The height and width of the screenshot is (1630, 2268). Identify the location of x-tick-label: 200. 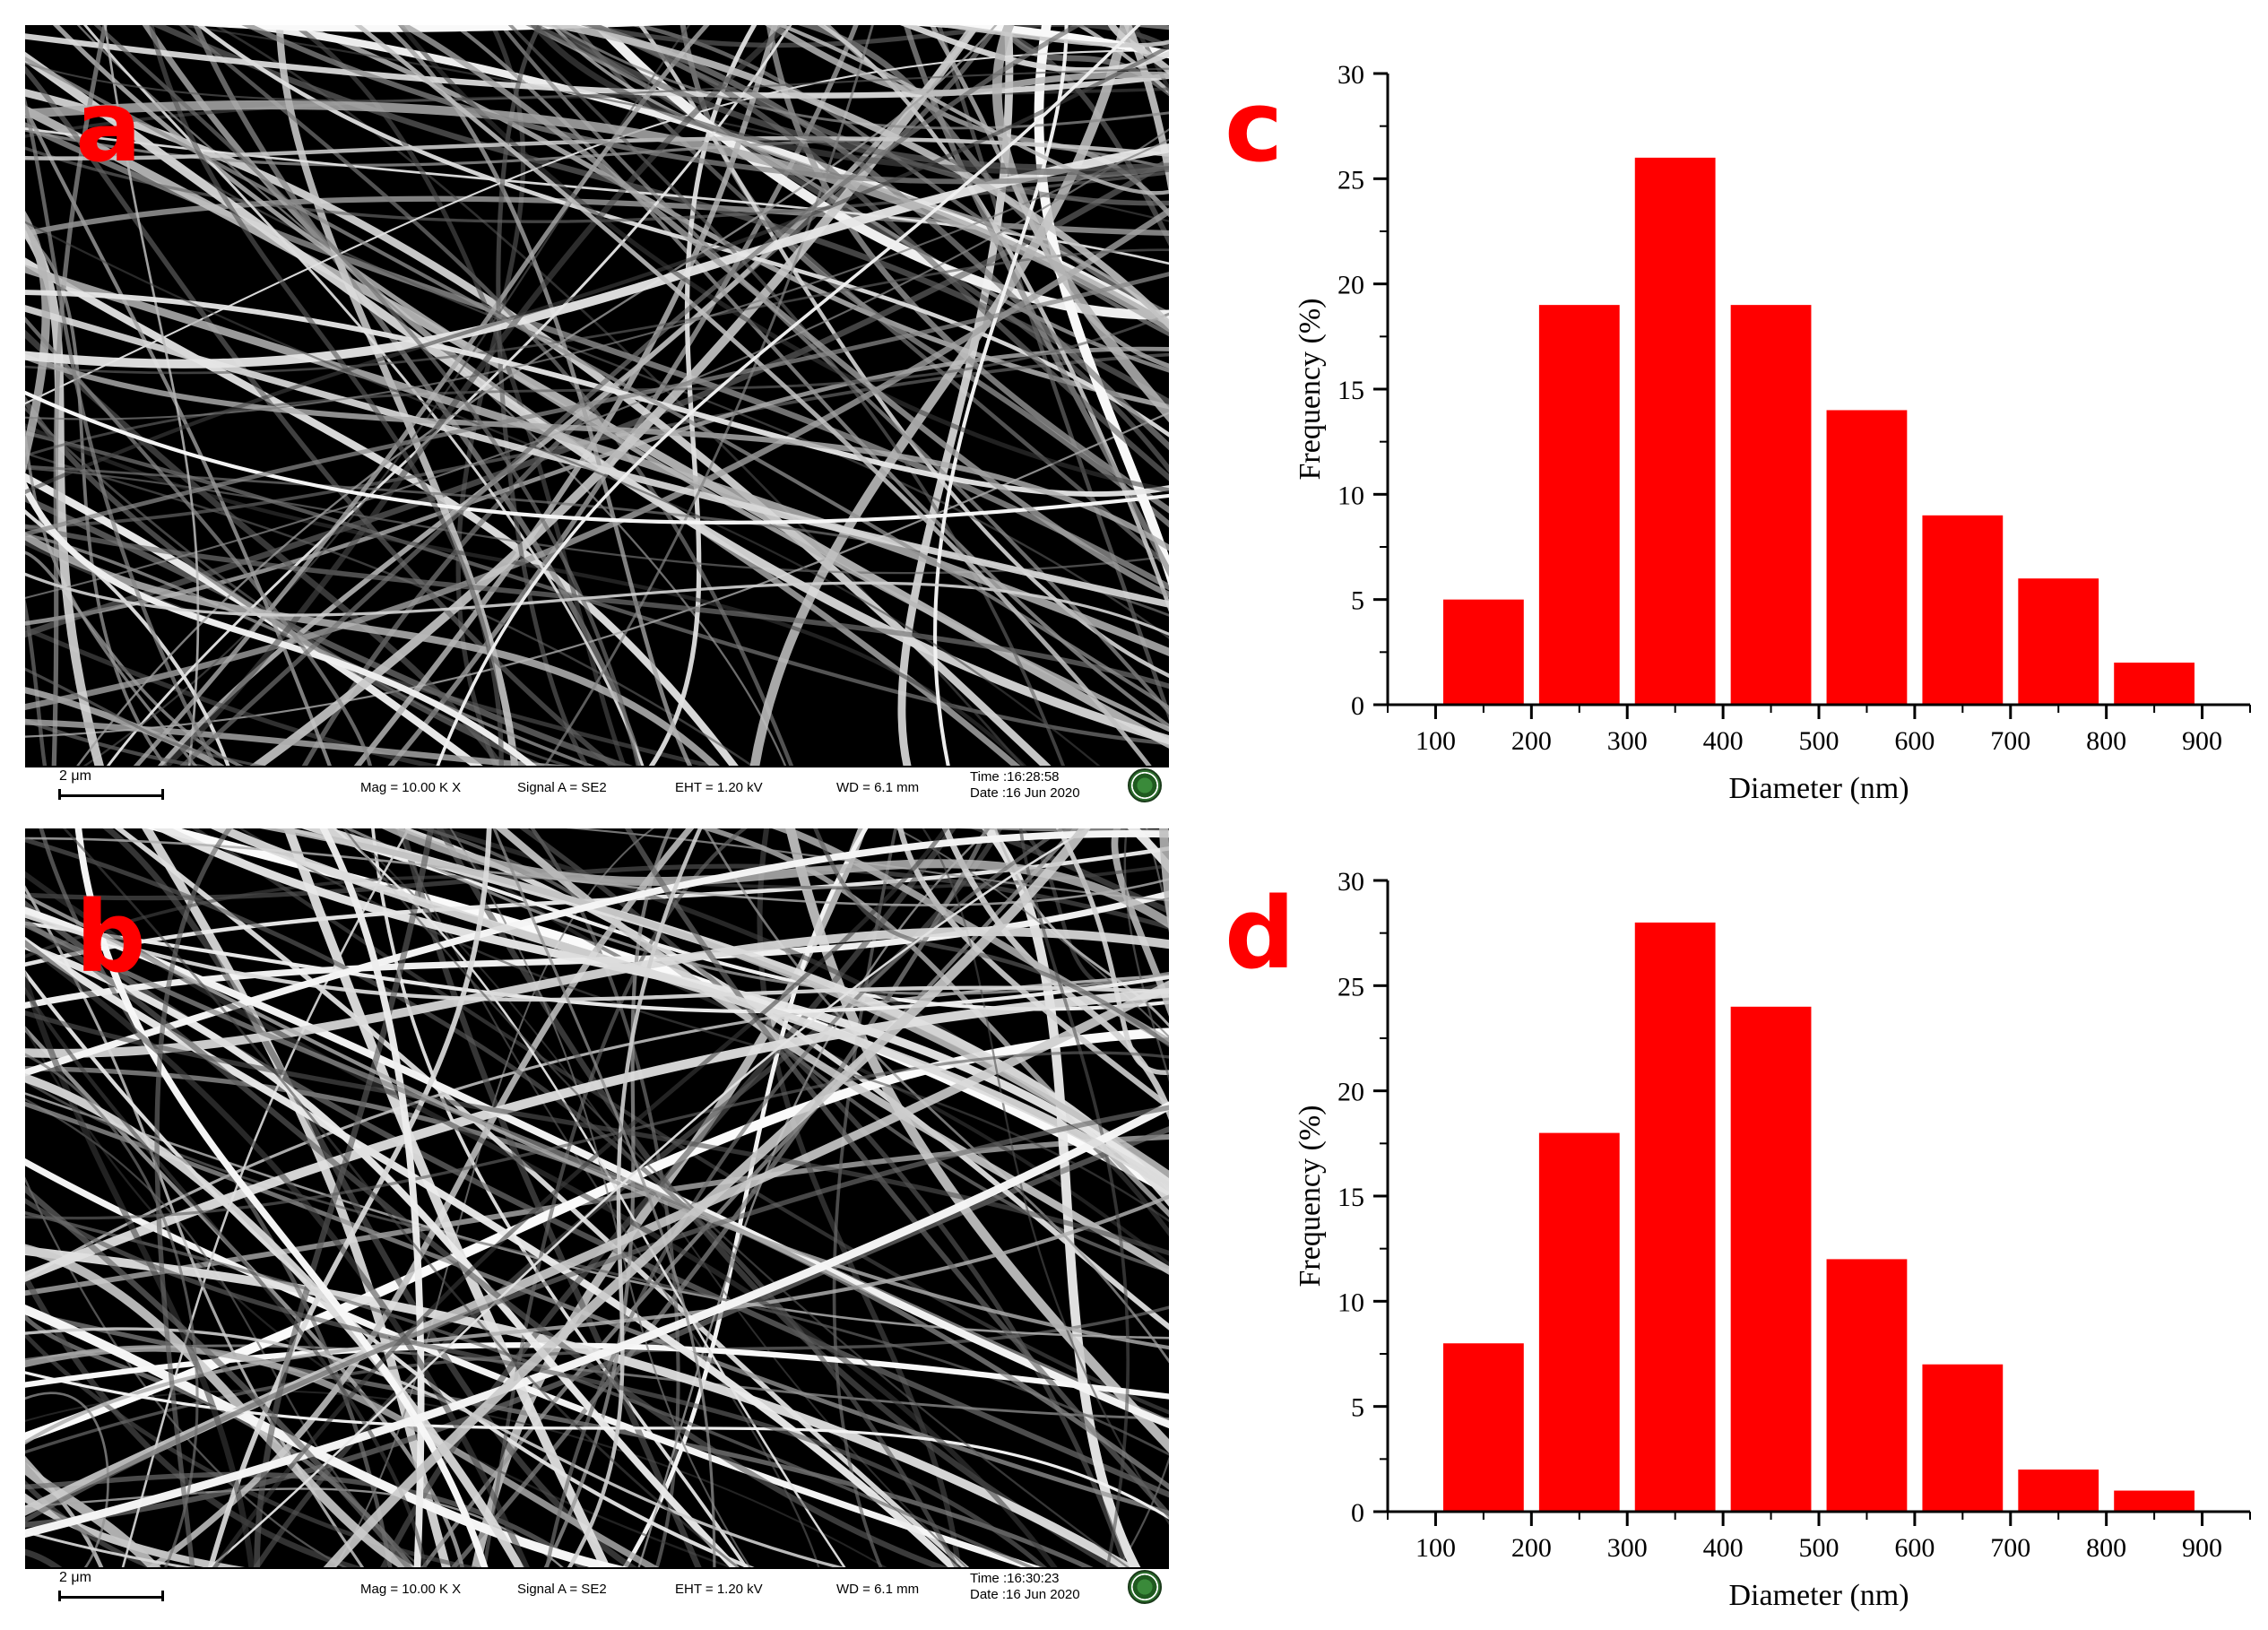
(1531, 741).